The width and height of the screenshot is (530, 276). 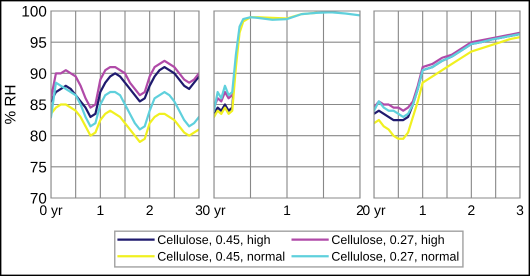 What do you see at coordinates (38, 74) in the screenshot?
I see `y-tick-label: 90` at bounding box center [38, 74].